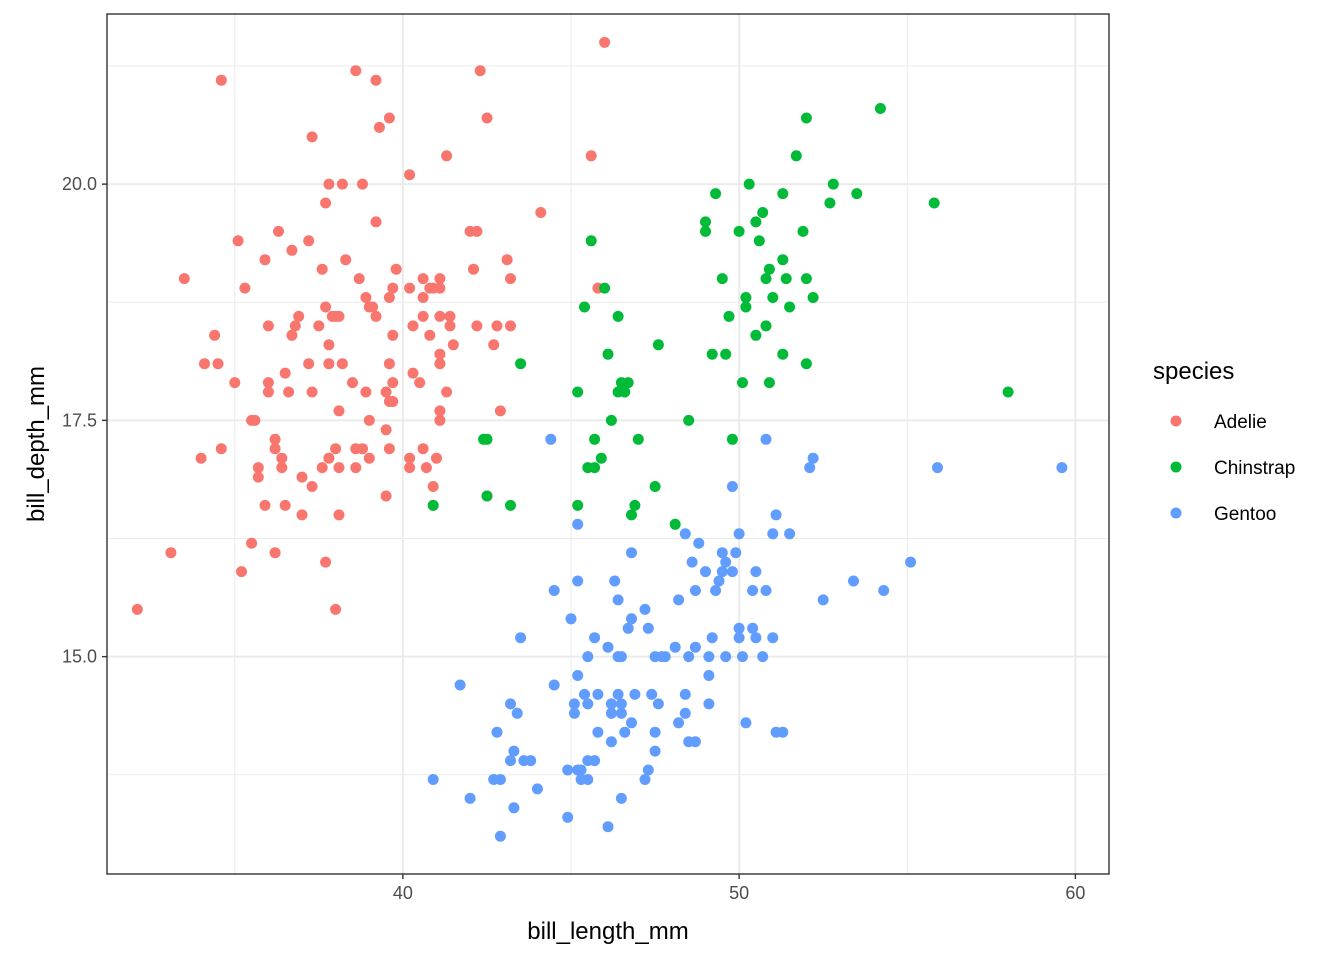 The image size is (1344, 960). What do you see at coordinates (1240, 422) in the screenshot?
I see `legend-label-adelie: Adelie` at bounding box center [1240, 422].